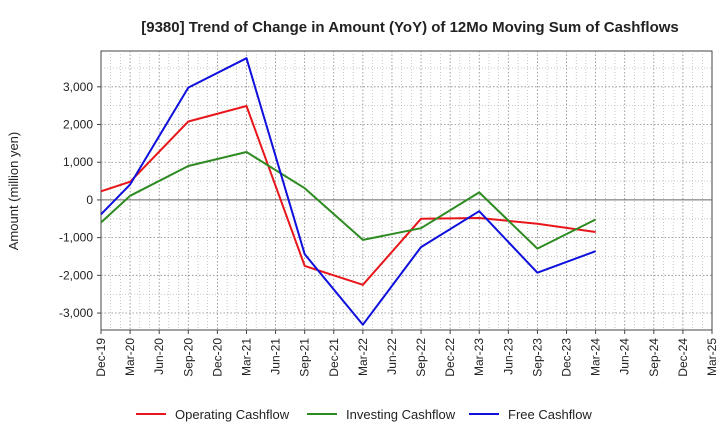  Describe the element at coordinates (89, 200) in the screenshot. I see `y-tick-label: 0` at that location.